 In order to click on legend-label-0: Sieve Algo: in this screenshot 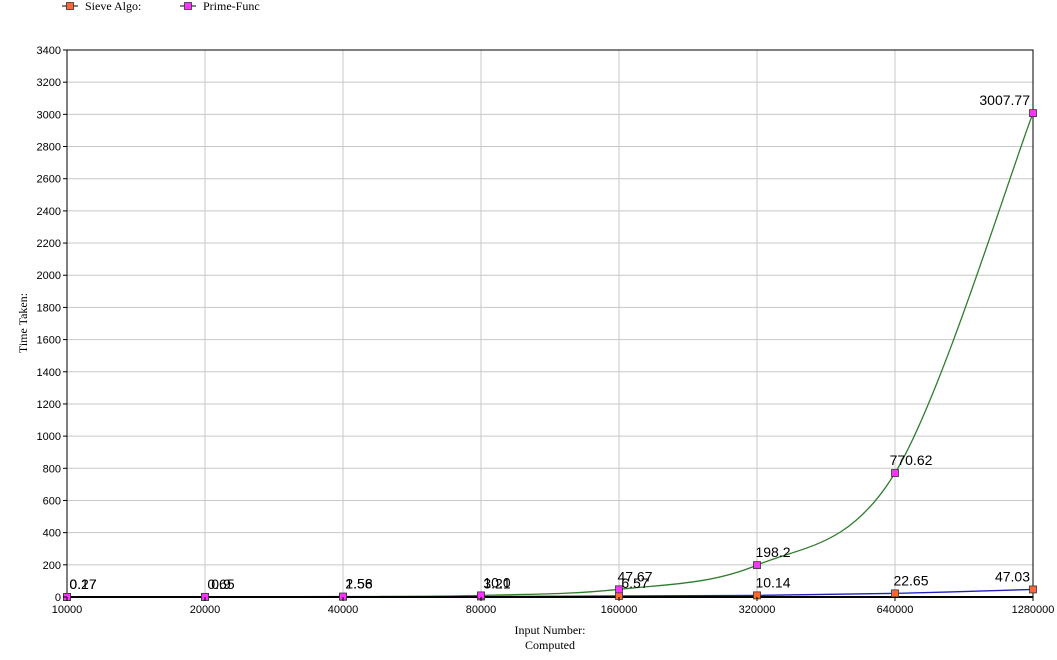, I will do `click(113, 6)`.